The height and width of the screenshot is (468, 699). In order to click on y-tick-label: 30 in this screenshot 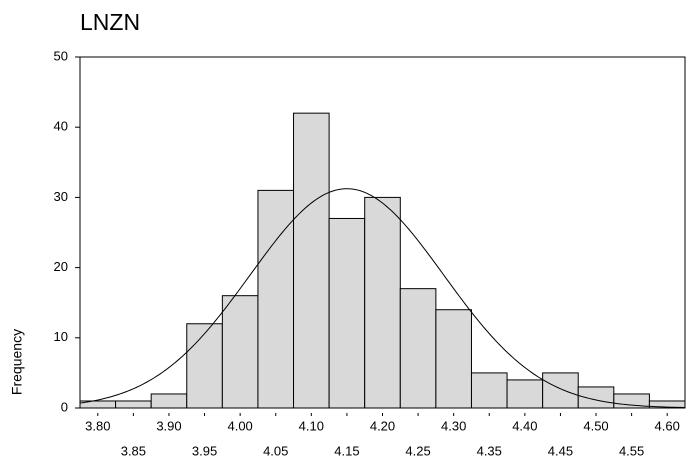, I will do `click(61, 196)`.